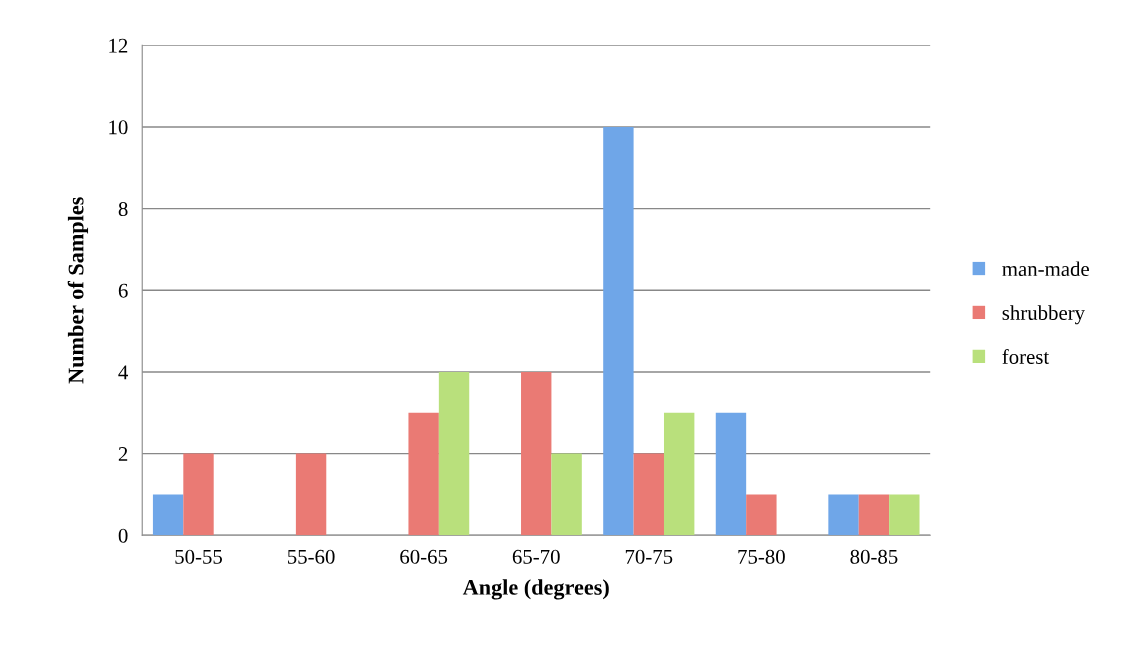  I want to click on x-tick-label: 60-65, so click(424, 556).